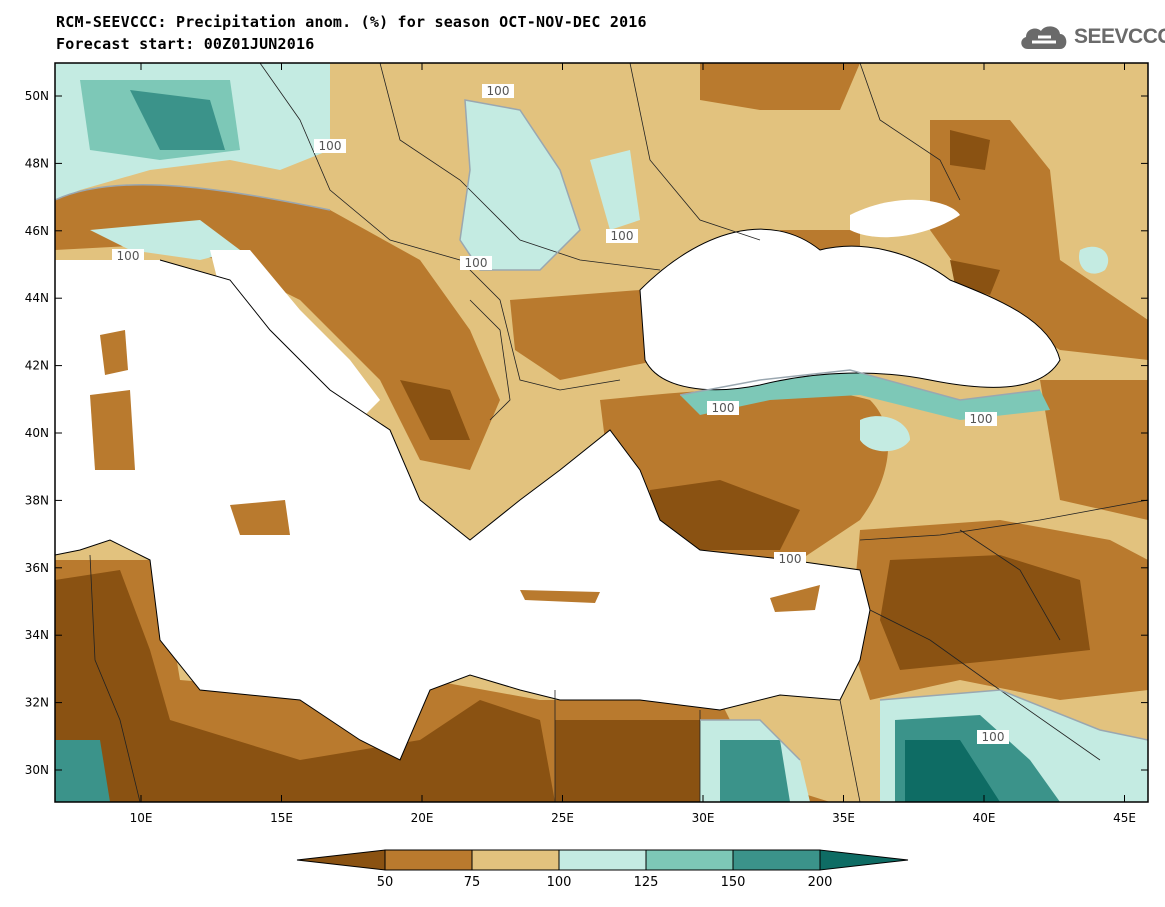 This screenshot has height=907, width=1165. I want to click on legend-colorbar: 50 75 100 125 150 200, so click(602, 869).